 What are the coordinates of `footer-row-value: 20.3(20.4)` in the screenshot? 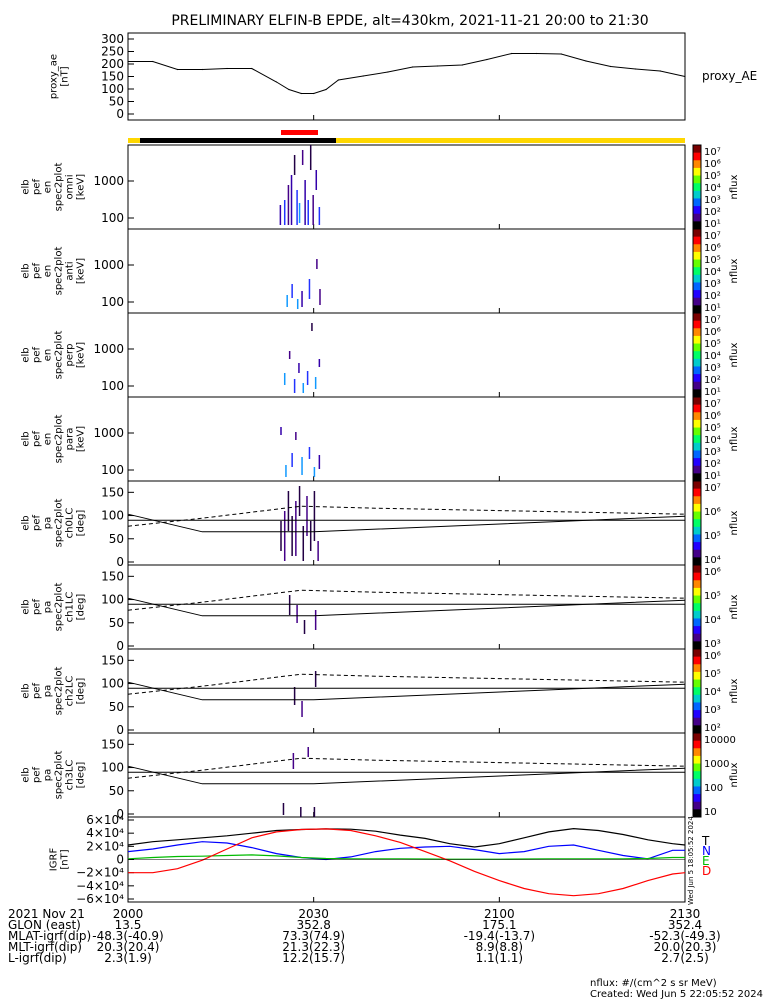 It's located at (128, 947).